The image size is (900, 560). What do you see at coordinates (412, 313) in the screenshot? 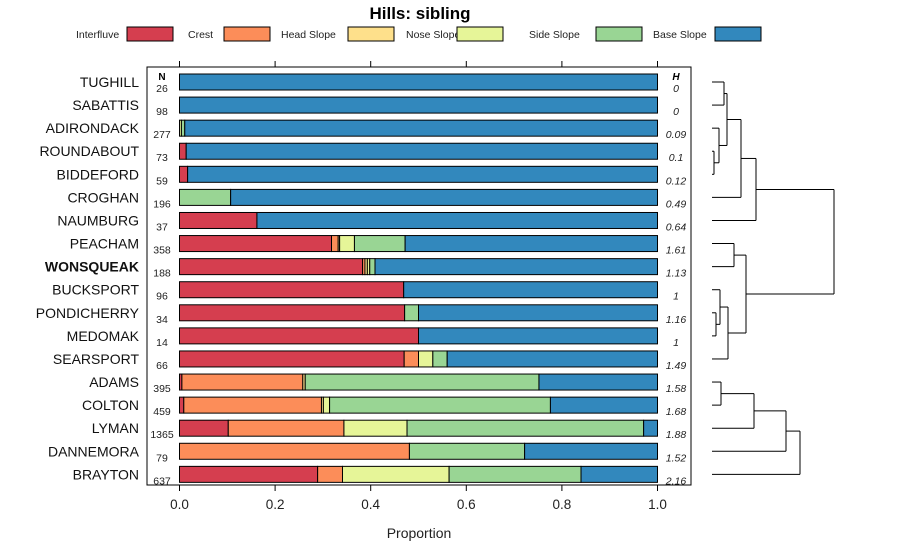
I see `bar-segment-pondicherry-side-slope` at bounding box center [412, 313].